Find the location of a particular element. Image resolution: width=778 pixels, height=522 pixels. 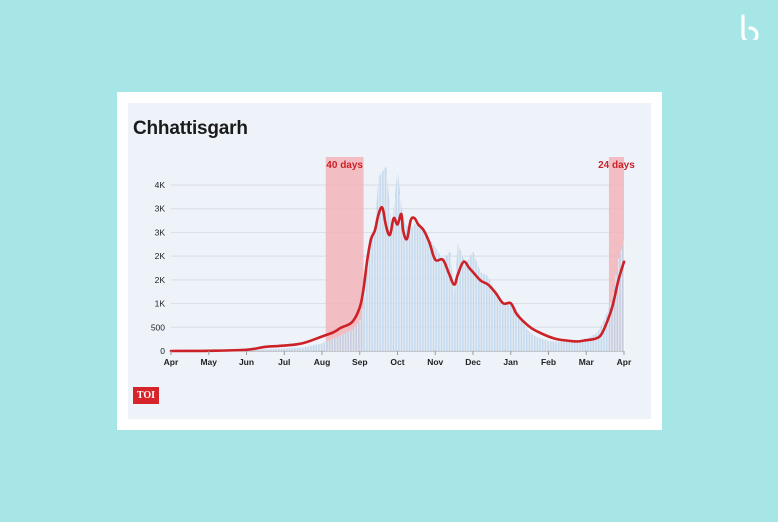

chart-title: Chhattisgarh is located at coordinates (190, 128).